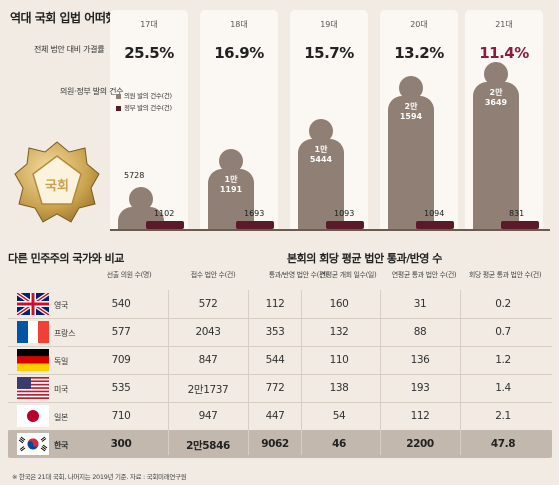  Describe the element at coordinates (208, 416) in the screenshot. I see `table-cell: 947` at that location.